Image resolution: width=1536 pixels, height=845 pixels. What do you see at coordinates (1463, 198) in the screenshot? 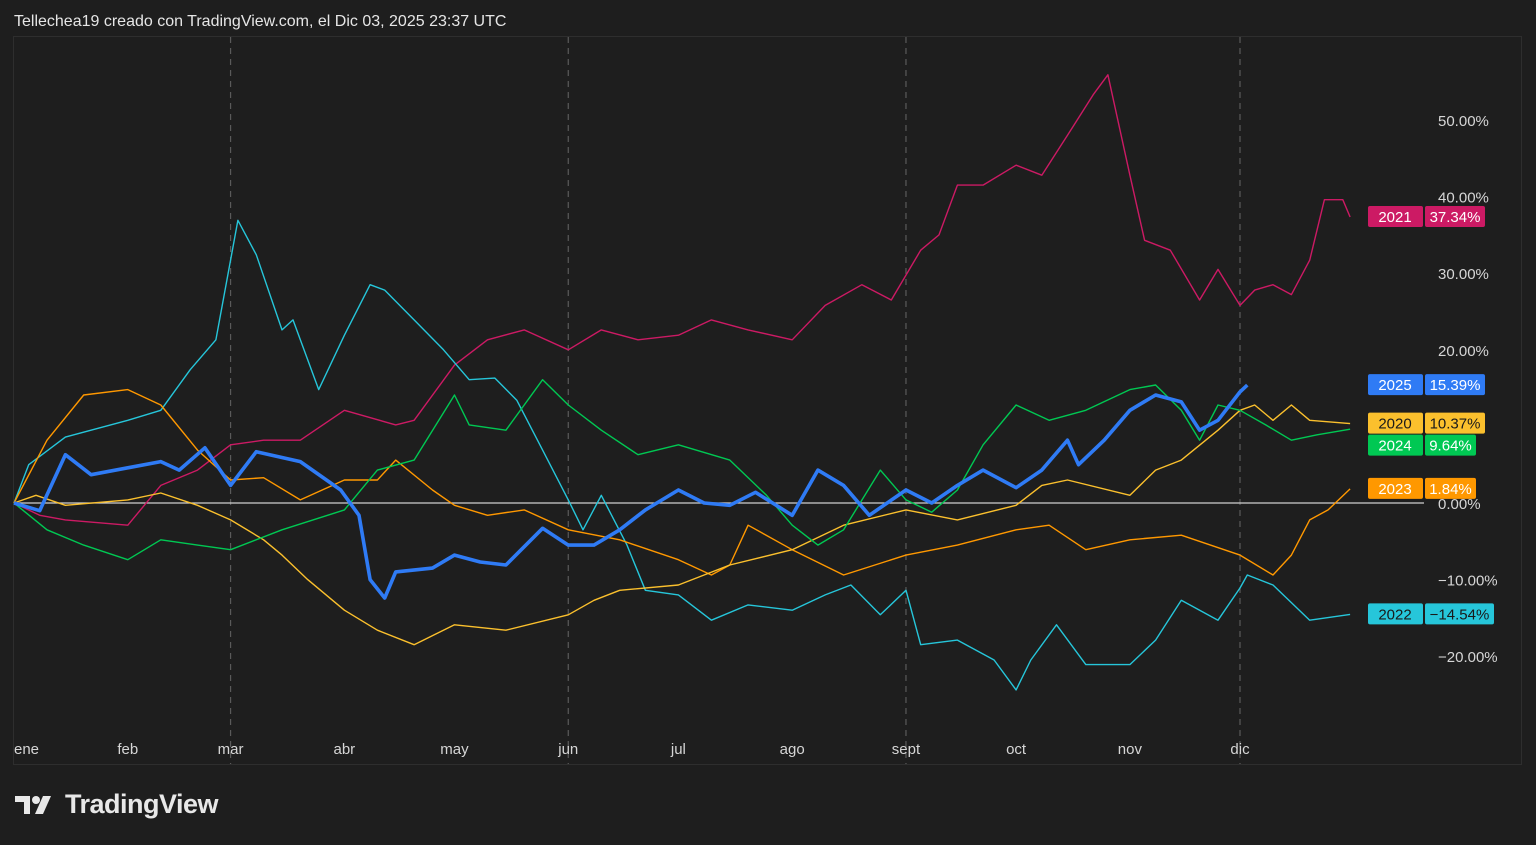
I see `y-tick-label: 40.00%` at bounding box center [1463, 198].